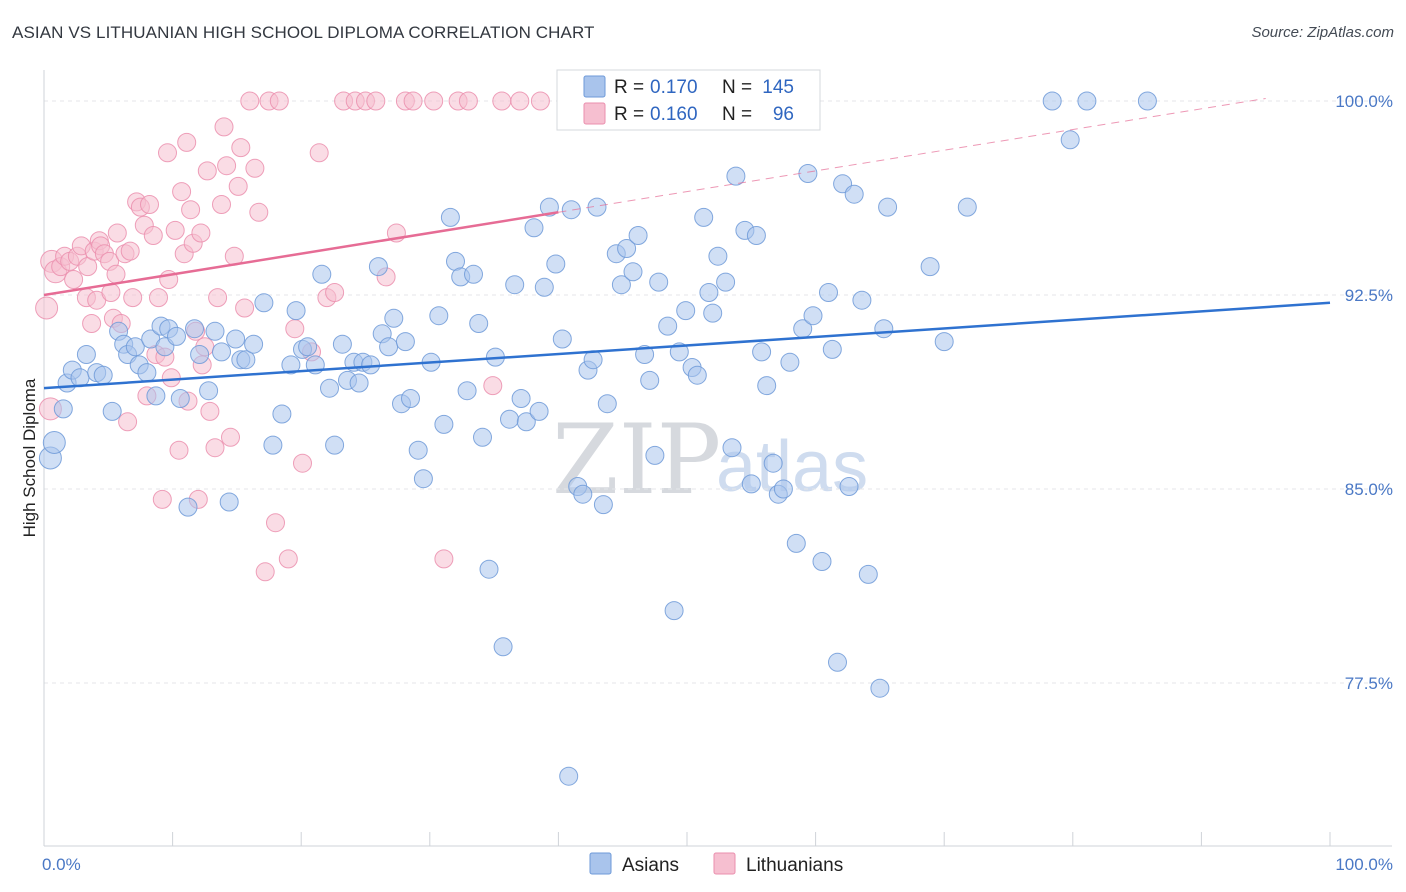 This screenshot has height=892, width=1406. I want to click on legend-asian-swatch, so click(594, 86).